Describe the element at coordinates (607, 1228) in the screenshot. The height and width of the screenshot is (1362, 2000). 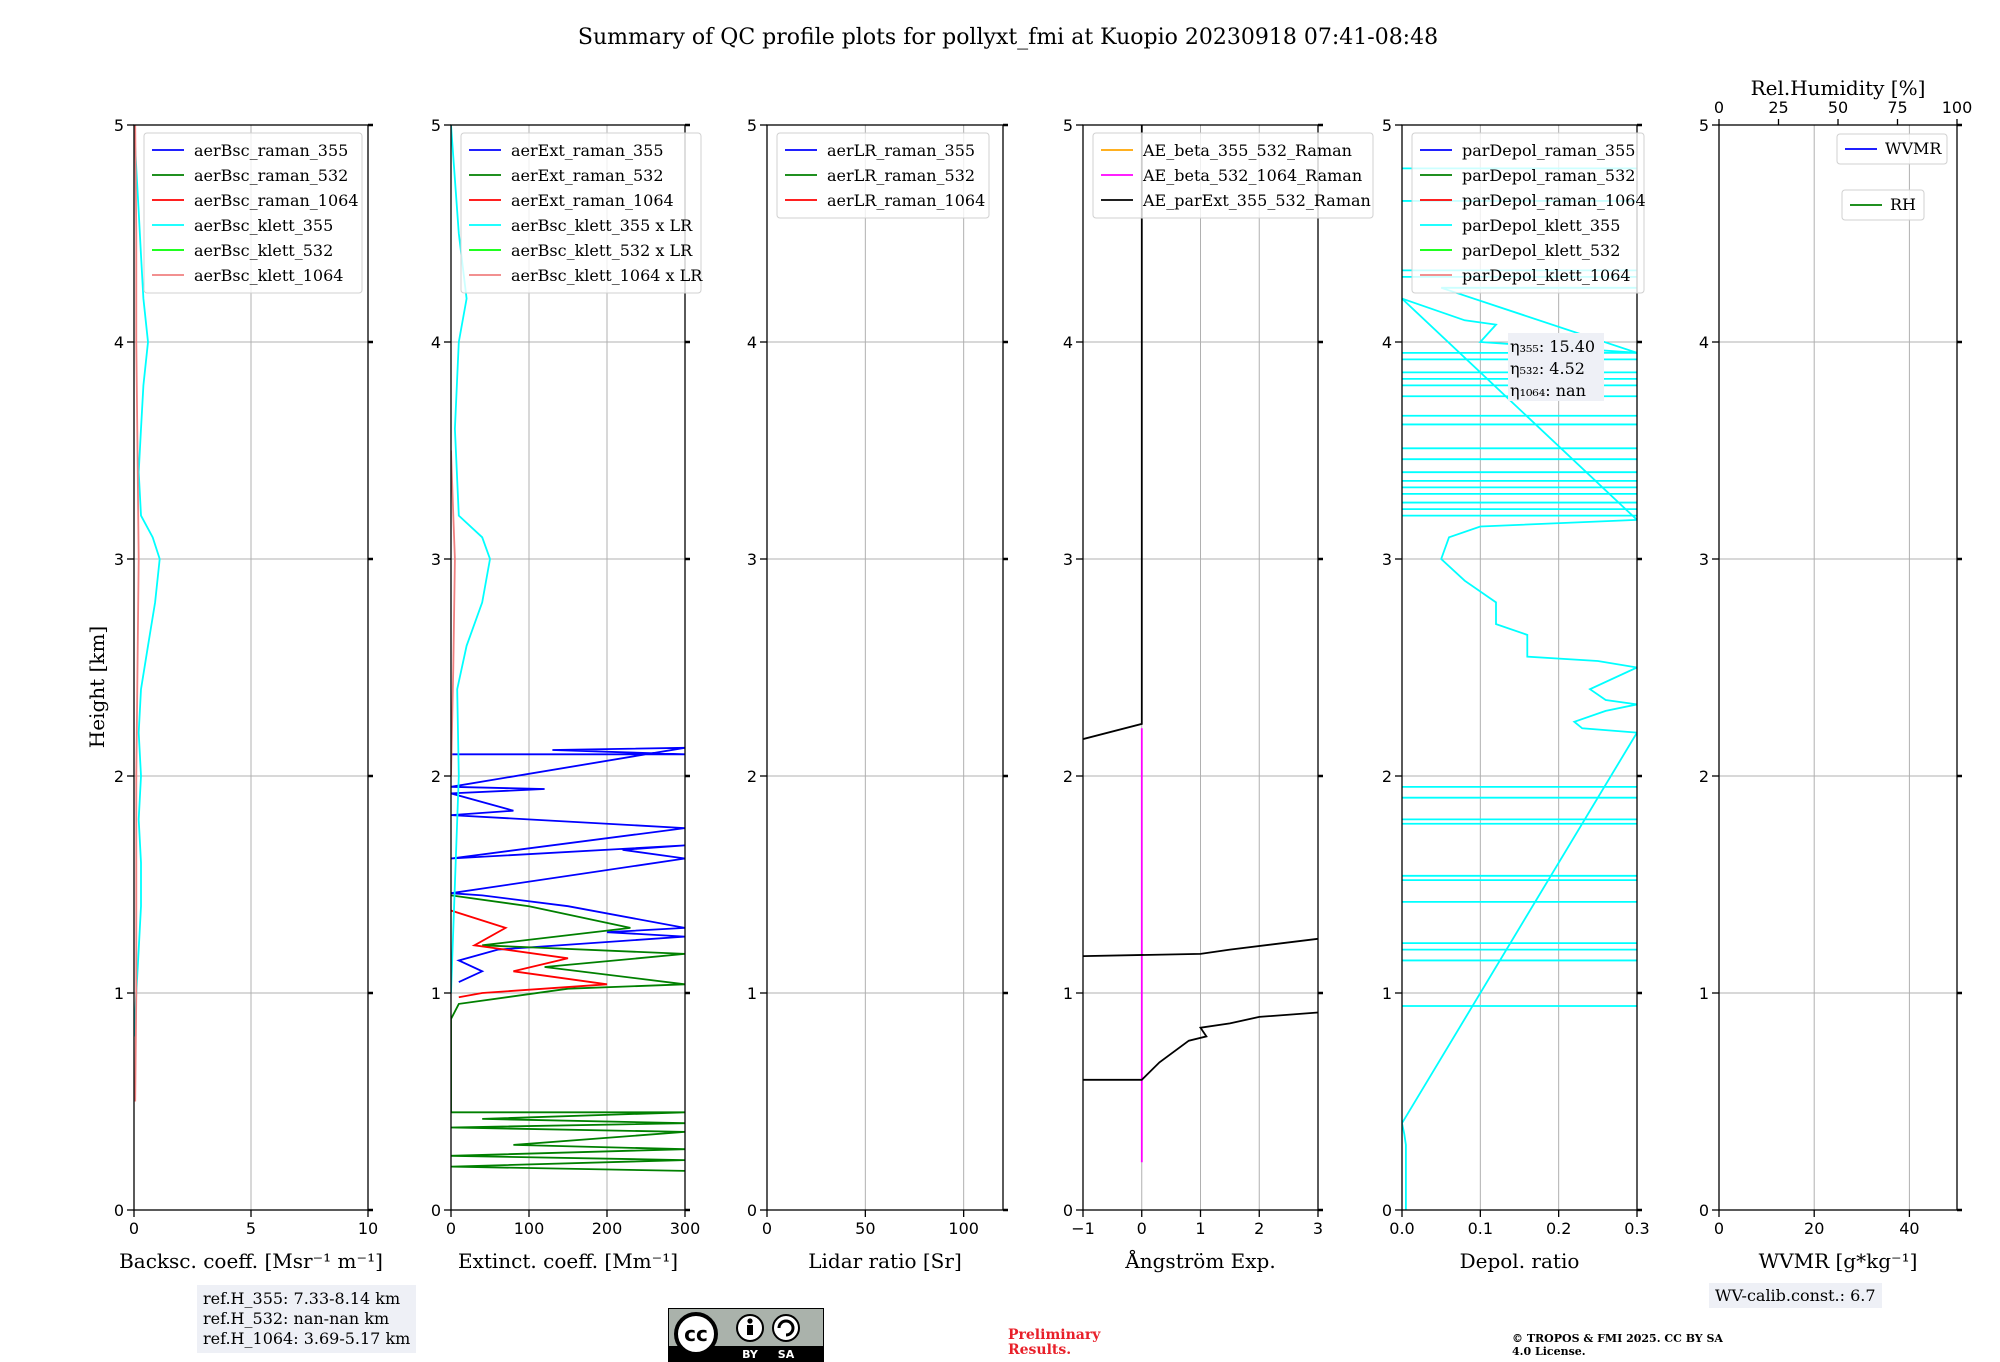
I see `x-tick-label: 200` at that location.